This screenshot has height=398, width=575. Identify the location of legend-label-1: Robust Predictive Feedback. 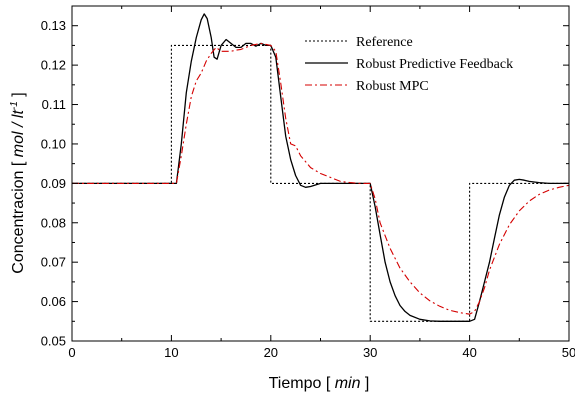
(434, 64).